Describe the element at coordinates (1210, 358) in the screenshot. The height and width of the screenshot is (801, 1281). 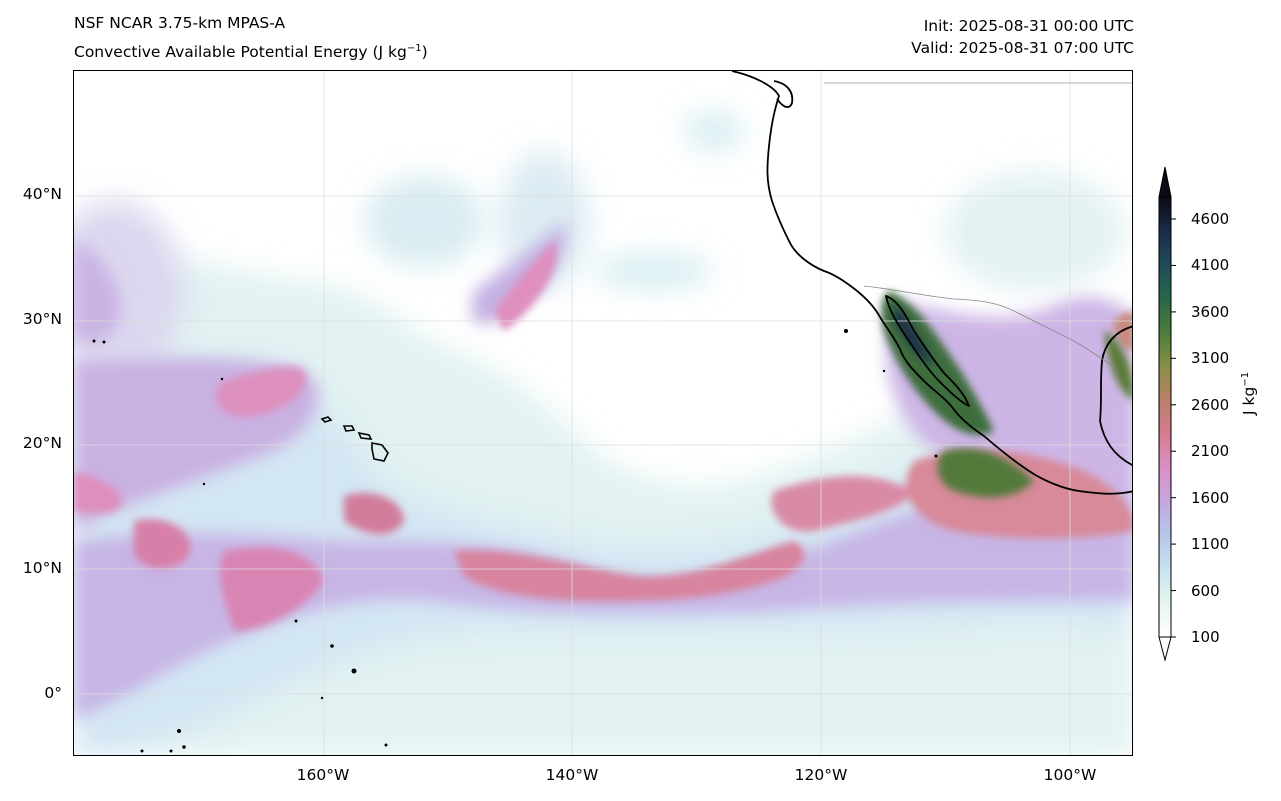
I see `colorbar-tick: 3100` at that location.